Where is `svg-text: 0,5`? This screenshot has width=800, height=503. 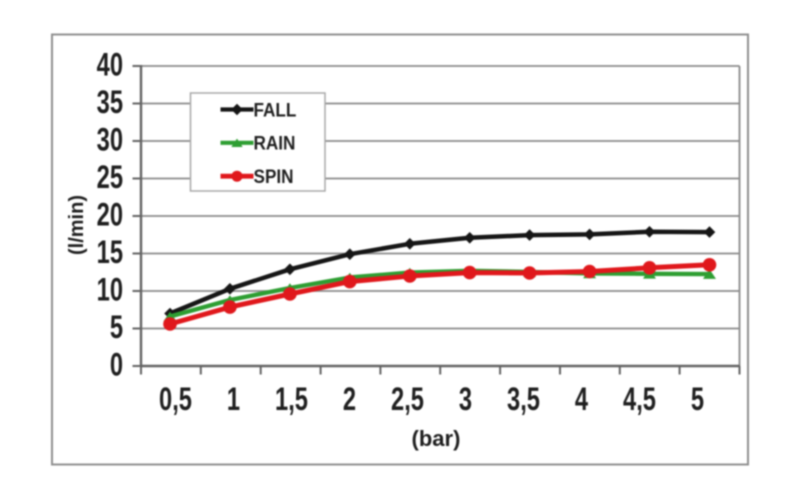 svg-text: 0,5 is located at coordinates (175, 399).